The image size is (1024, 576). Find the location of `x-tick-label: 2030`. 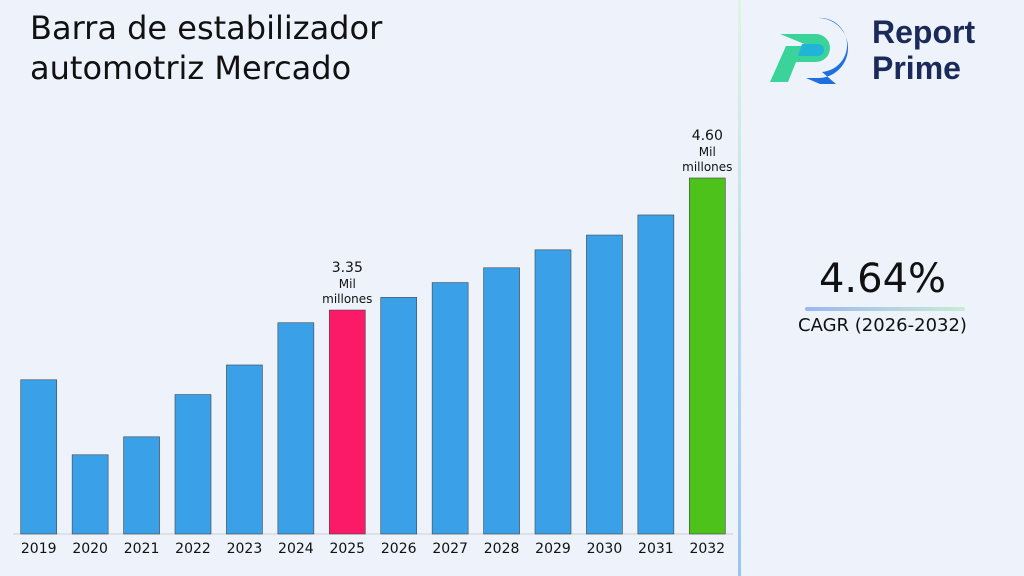

x-tick-label: 2030 is located at coordinates (605, 549).